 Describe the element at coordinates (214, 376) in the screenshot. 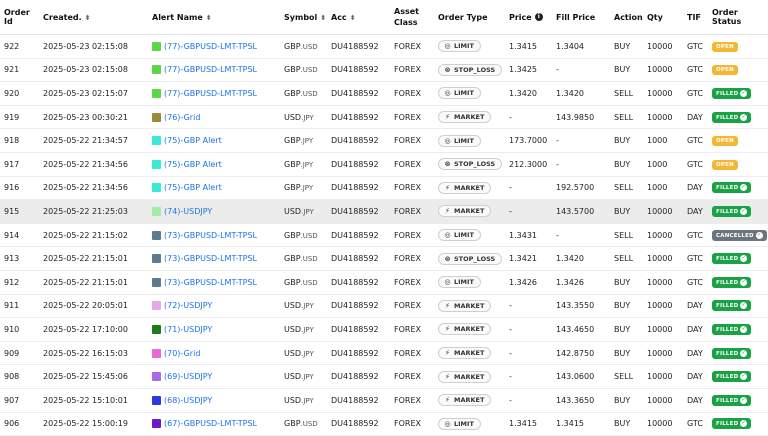

I see `alert-name-cell: (69)-USDJPY` at that location.